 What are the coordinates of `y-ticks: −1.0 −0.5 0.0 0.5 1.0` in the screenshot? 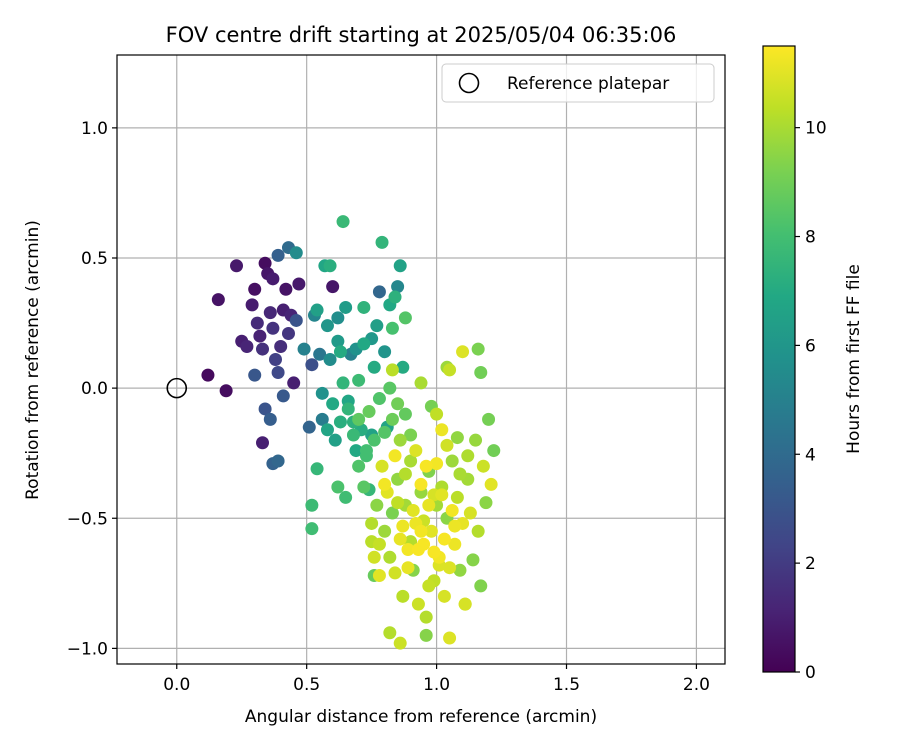 It's located at (92, 389).